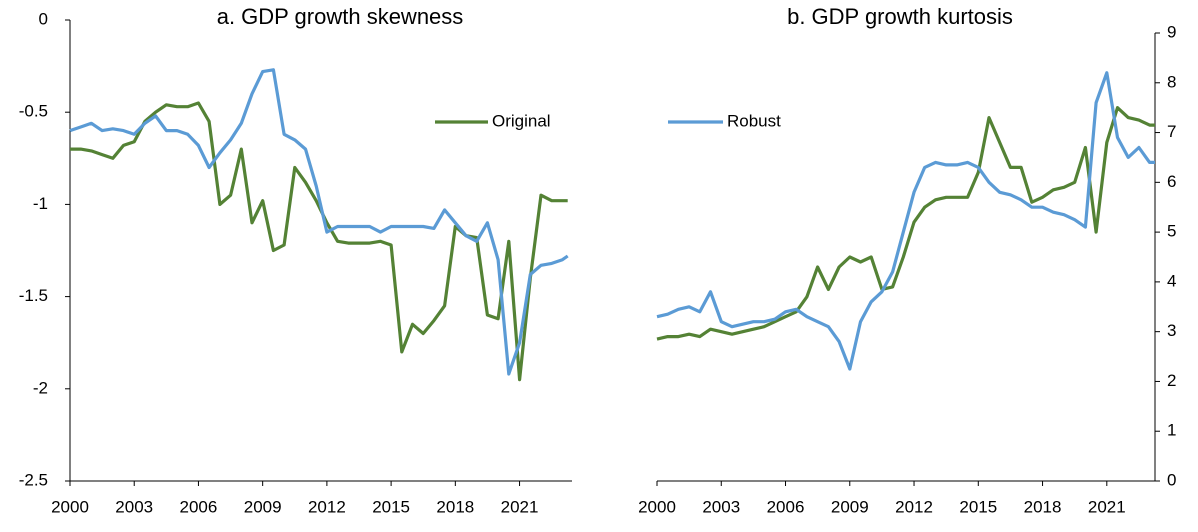  Describe the element at coordinates (1171, 430) in the screenshot. I see `y-tick-label: 1` at that location.